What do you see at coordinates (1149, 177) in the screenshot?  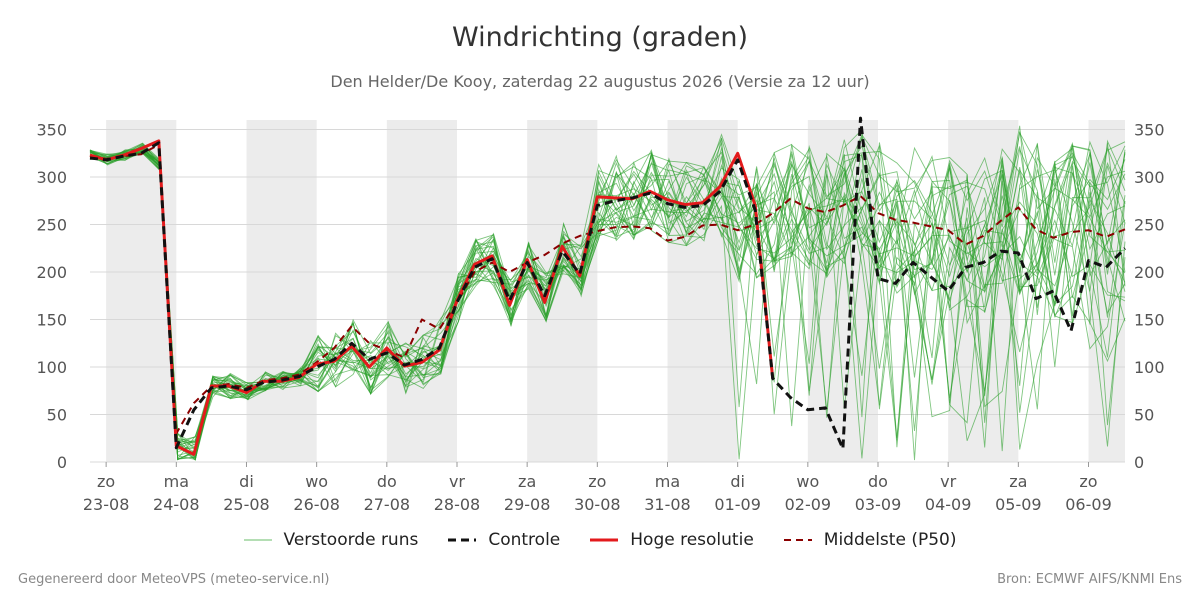 I see `y-tick-label-right: 300` at bounding box center [1149, 177].